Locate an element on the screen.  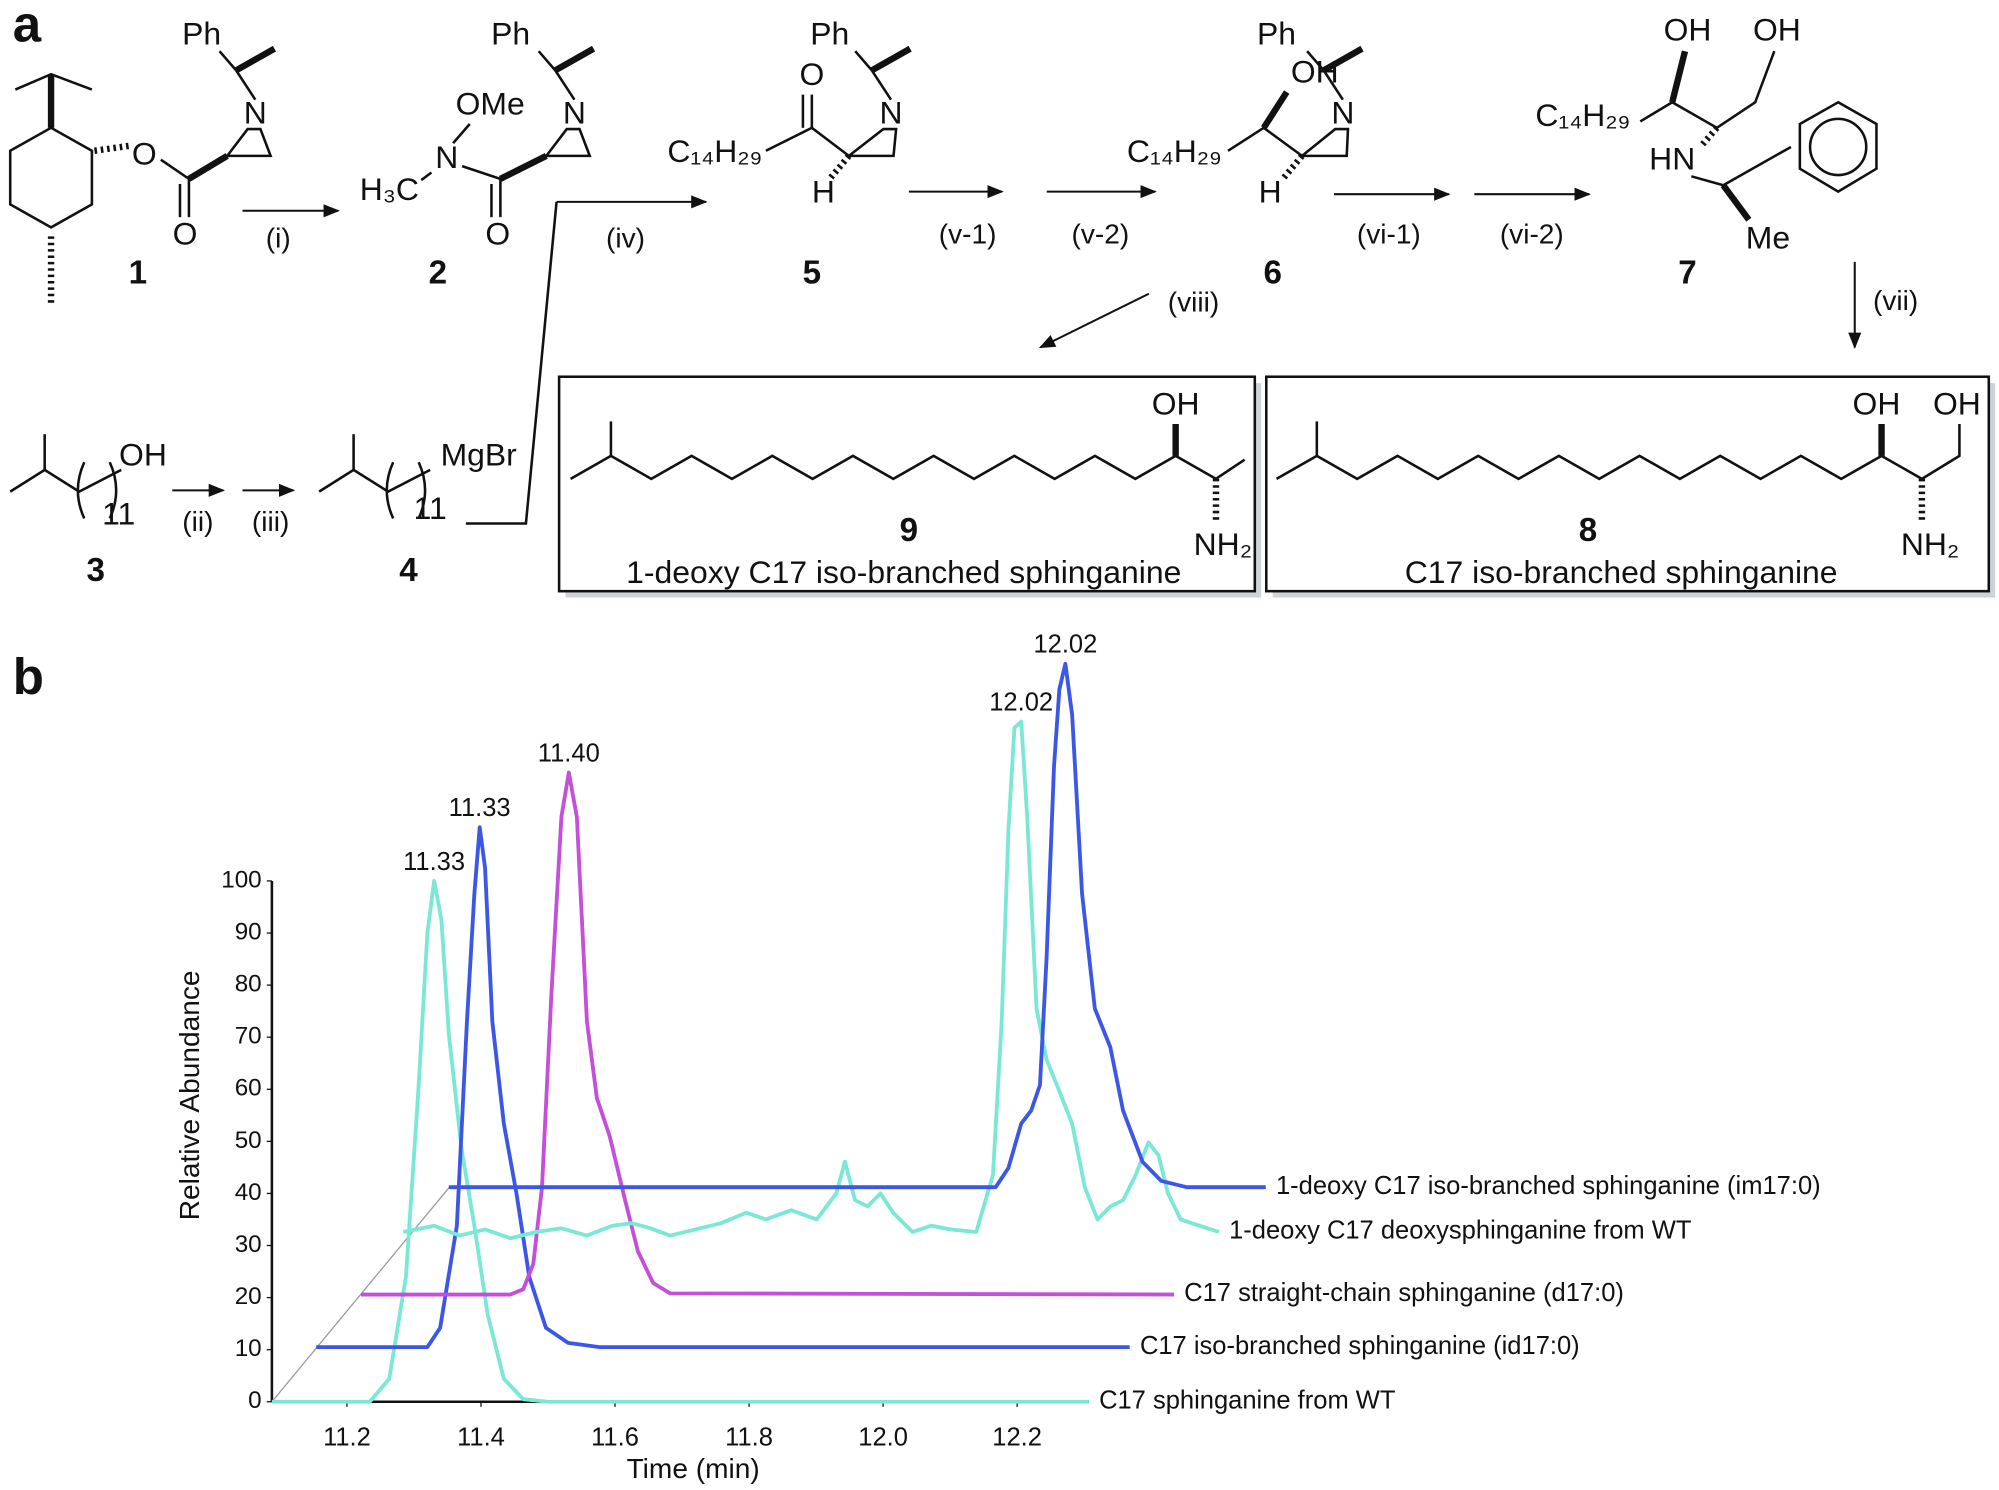
compound-number: 8 is located at coordinates (1588, 530).